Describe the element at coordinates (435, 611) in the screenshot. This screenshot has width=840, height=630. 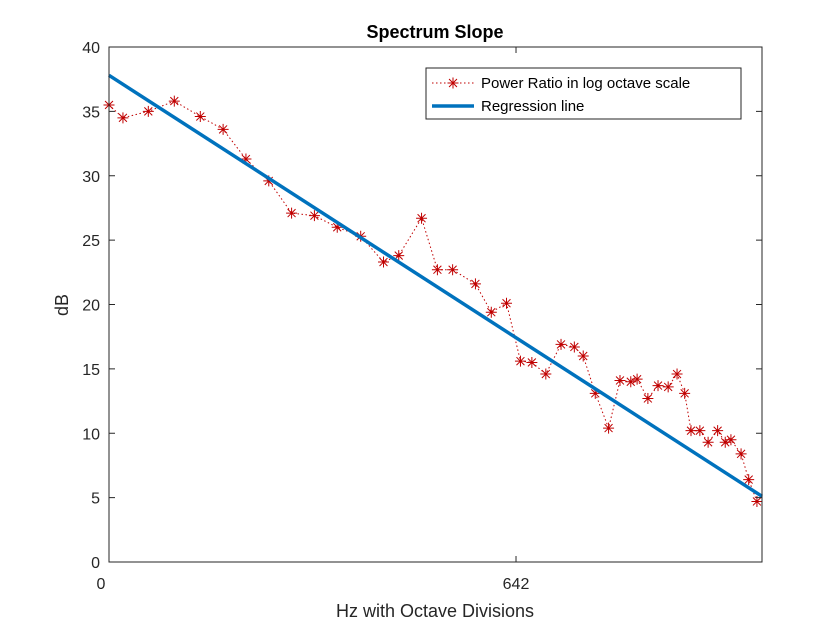
I see `x-axis-label: Hz with Octave Divisions` at that location.